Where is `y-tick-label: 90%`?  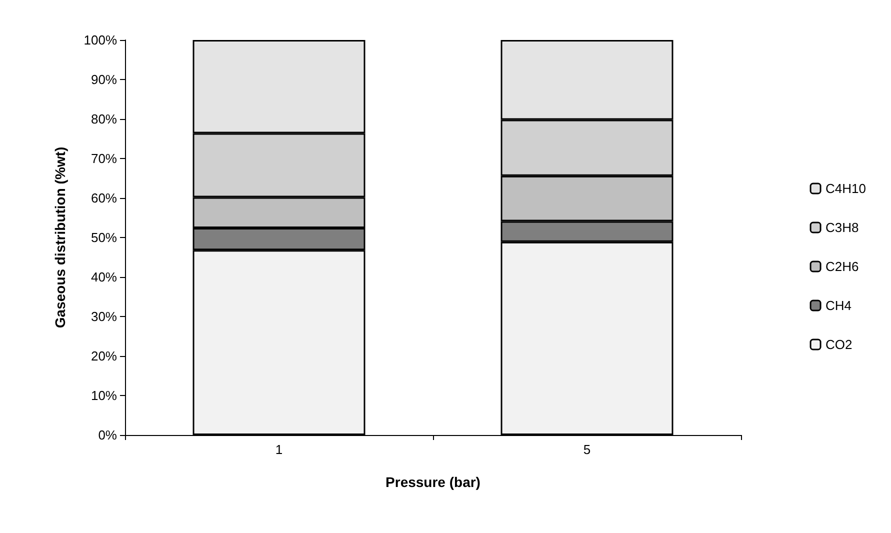
y-tick-label: 90% is located at coordinates (104, 79).